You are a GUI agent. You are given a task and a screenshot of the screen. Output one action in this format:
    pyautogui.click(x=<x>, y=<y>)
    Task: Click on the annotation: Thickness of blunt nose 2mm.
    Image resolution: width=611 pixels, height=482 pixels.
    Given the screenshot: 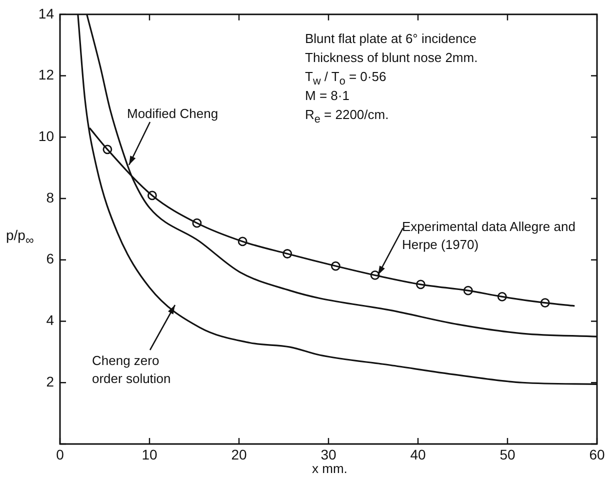 What is the action you would take?
    pyautogui.click(x=391, y=58)
    